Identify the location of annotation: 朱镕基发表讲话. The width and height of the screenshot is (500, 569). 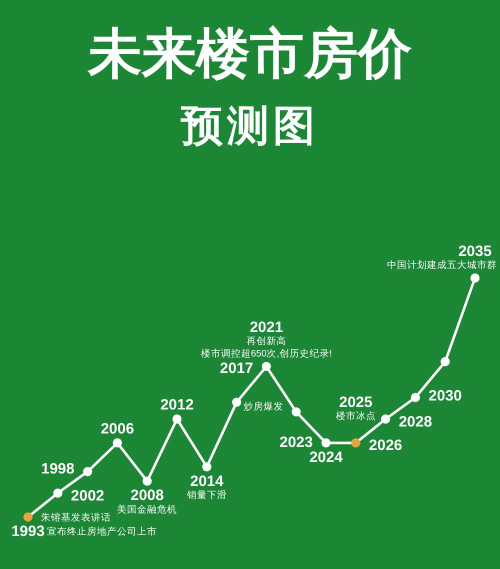
(76, 518).